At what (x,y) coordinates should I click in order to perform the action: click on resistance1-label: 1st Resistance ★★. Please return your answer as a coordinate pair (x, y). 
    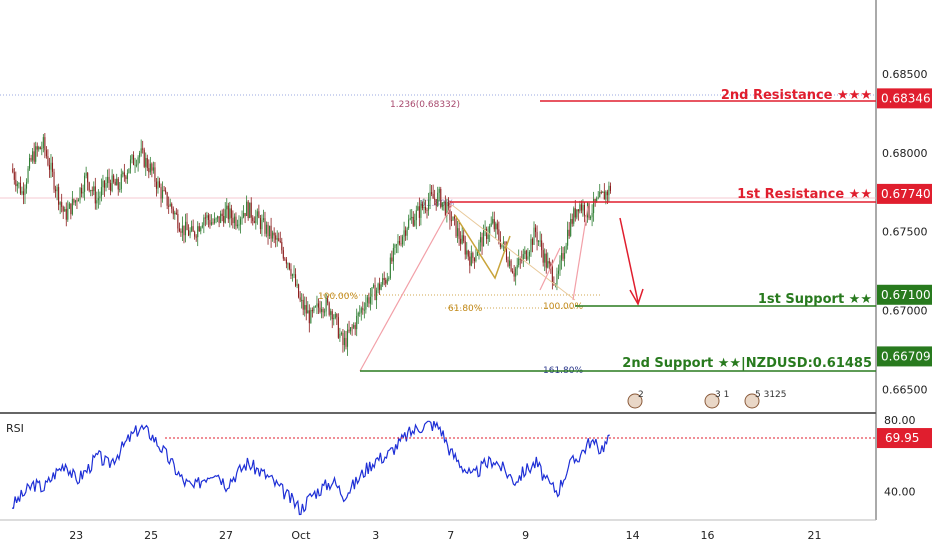
    Looking at the image, I should click on (804, 194).